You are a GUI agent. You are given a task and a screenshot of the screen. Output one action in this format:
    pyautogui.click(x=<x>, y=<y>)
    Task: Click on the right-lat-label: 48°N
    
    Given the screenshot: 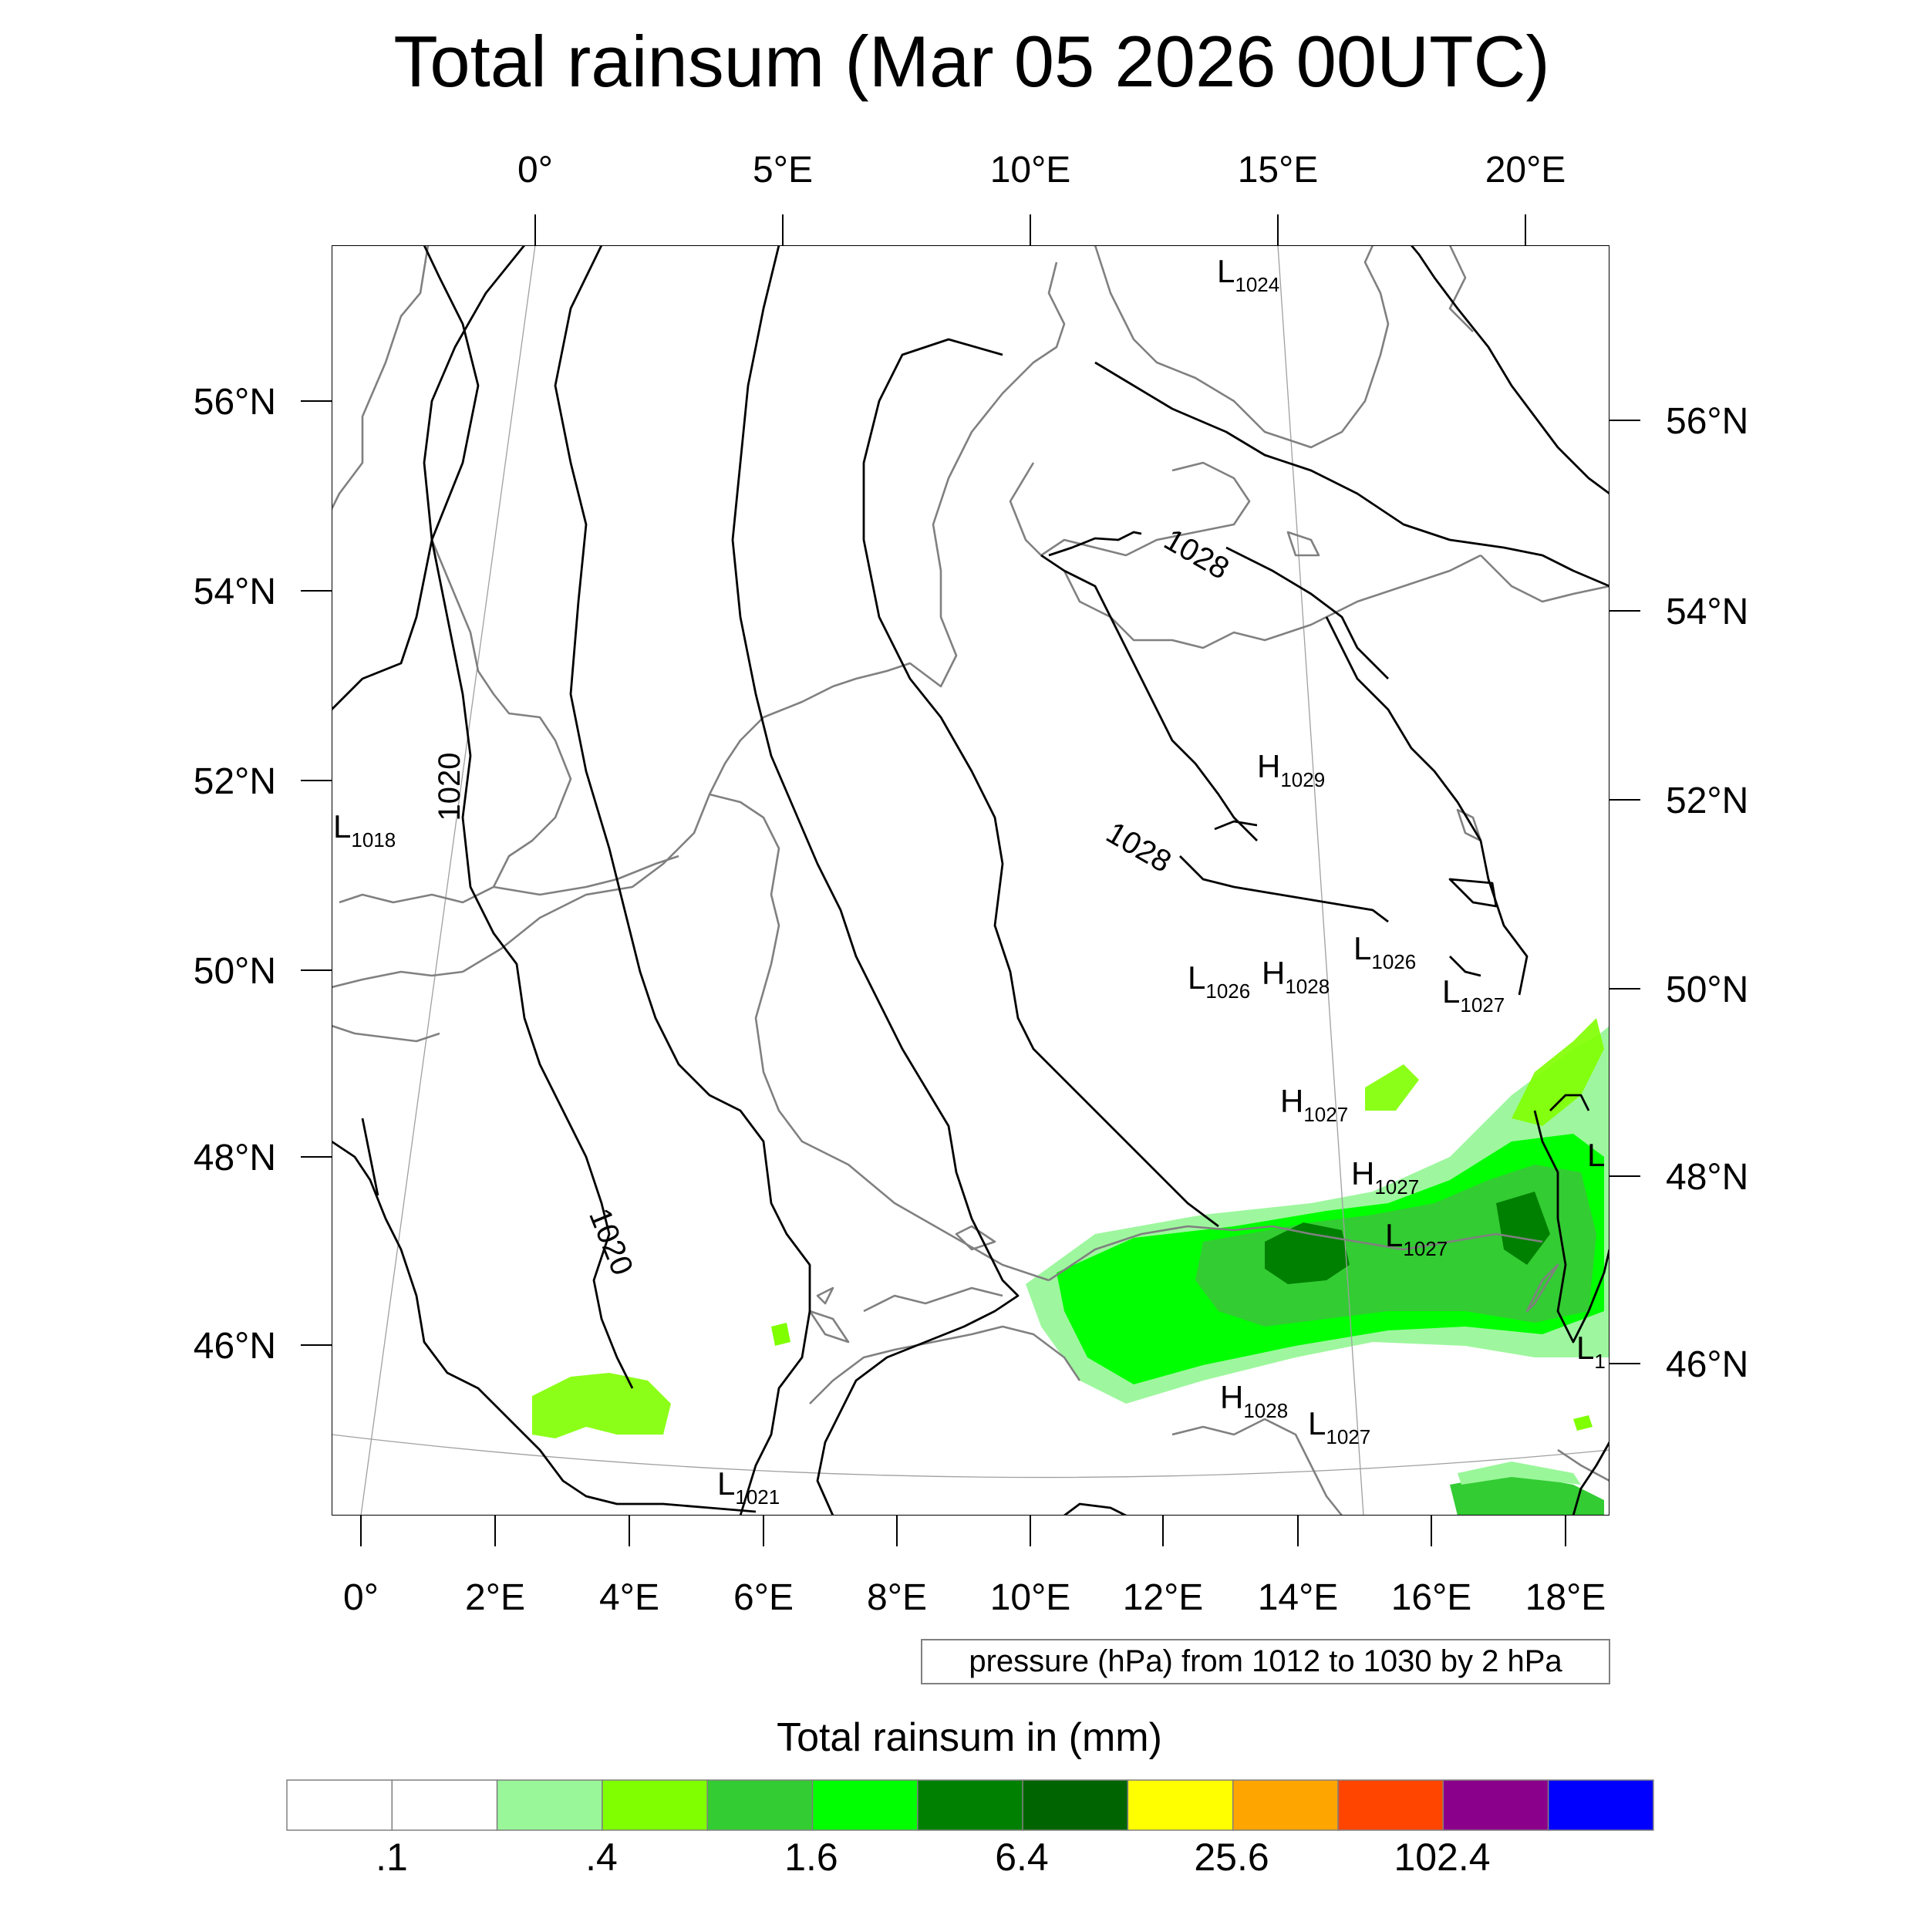 What is the action you would take?
    pyautogui.click(x=1707, y=1177)
    